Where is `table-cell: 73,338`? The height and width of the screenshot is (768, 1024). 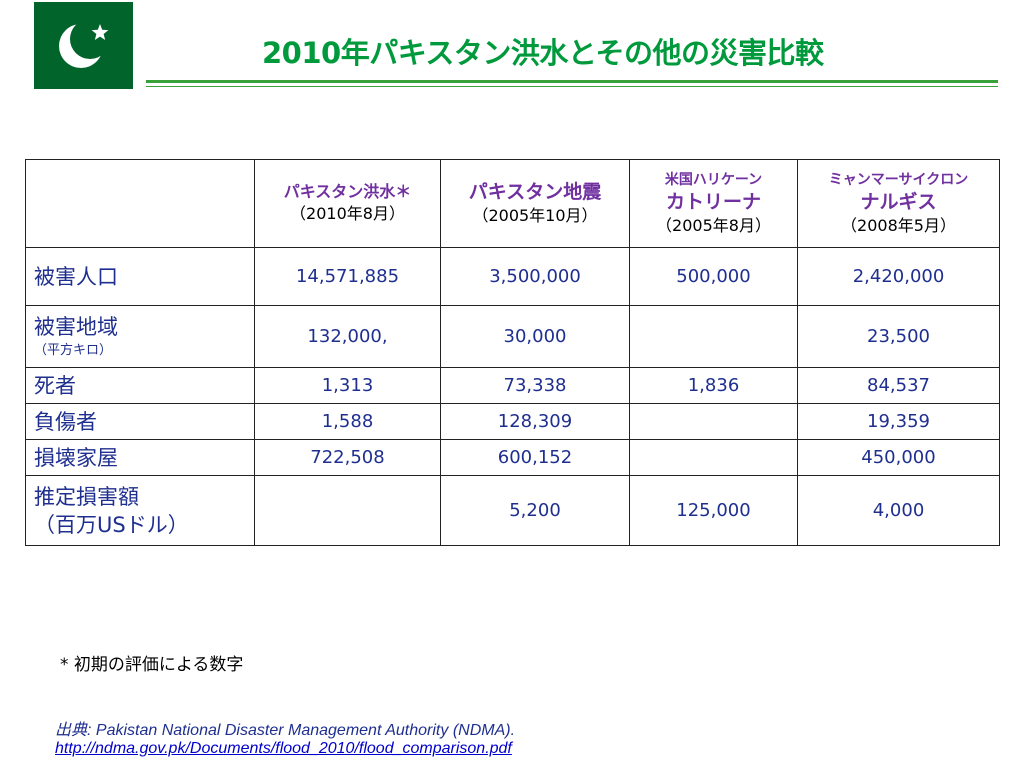
table-cell: 73,338 is located at coordinates (535, 385).